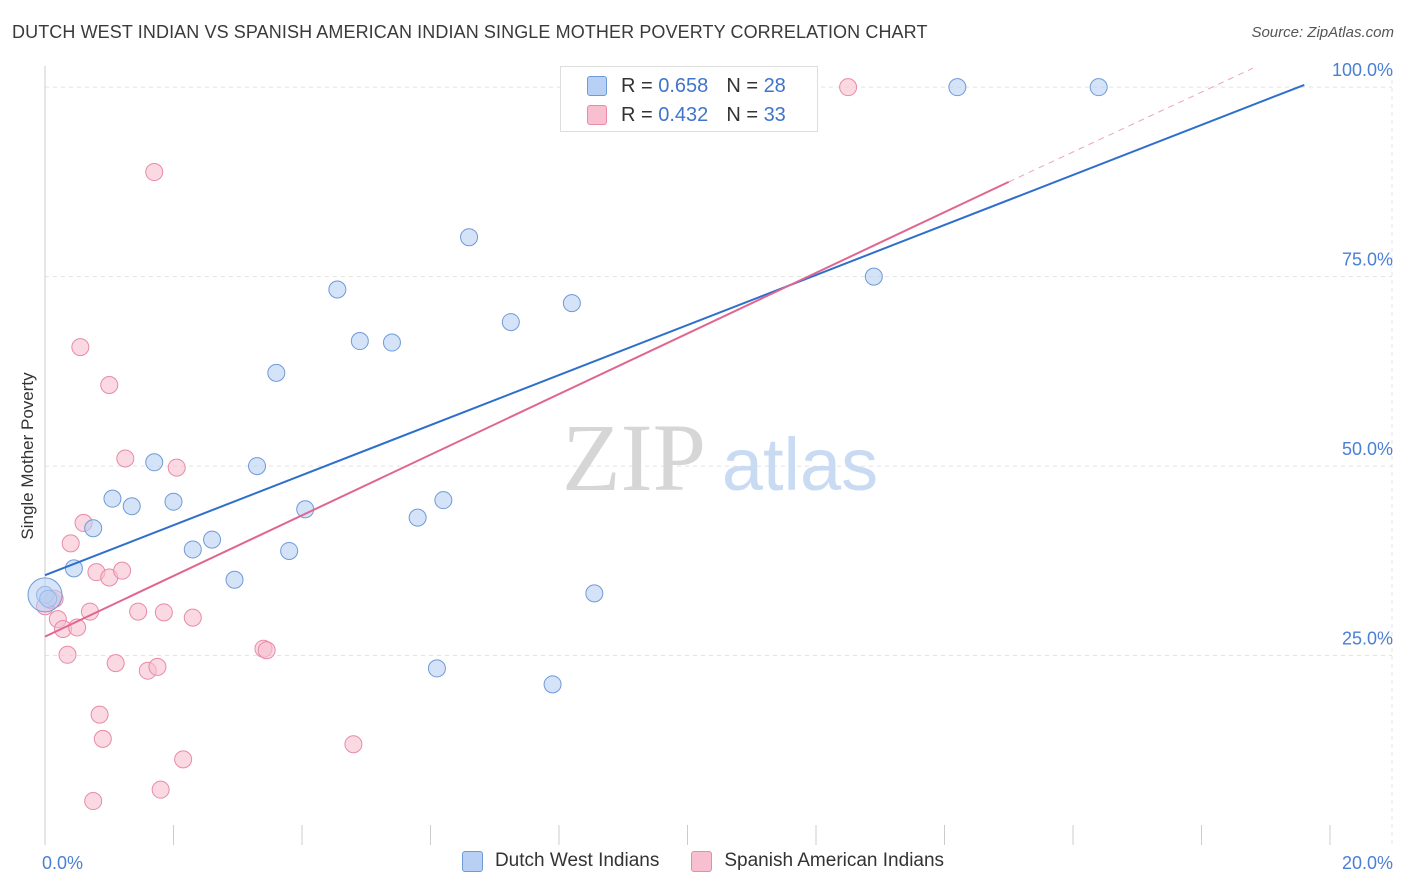  I want to click on stats-legend-row-pink: R = 0.432 N = 33, so click(686, 115).